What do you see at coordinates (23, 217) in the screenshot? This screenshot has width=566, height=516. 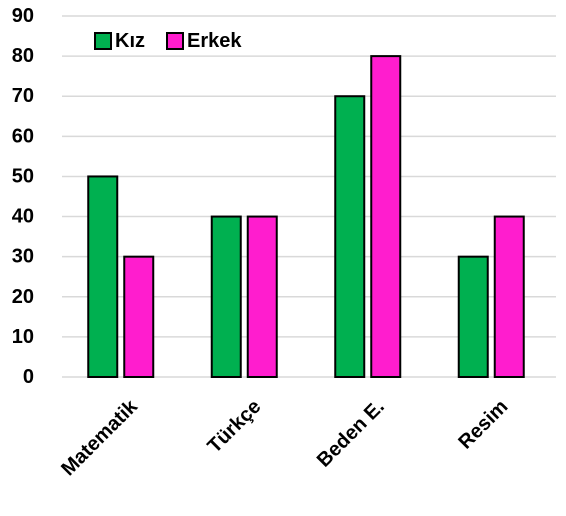 I see `y-tick-label: 40` at bounding box center [23, 217].